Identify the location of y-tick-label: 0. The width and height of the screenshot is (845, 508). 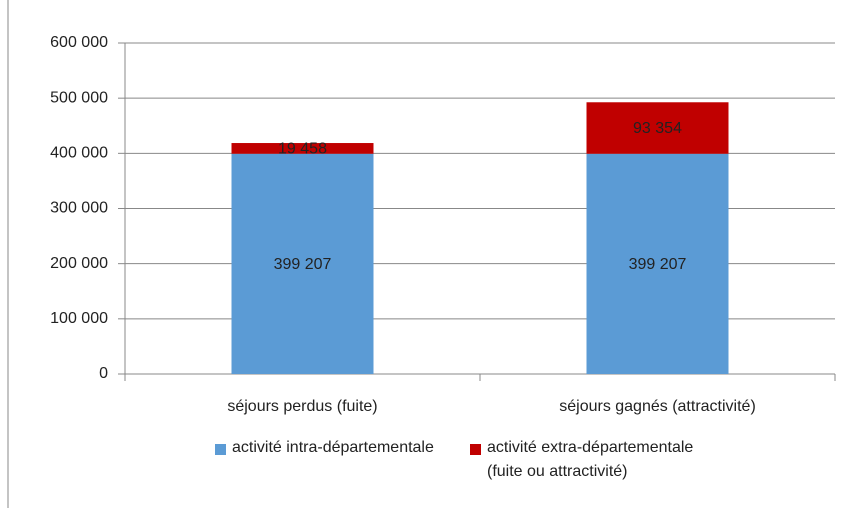
(103, 373).